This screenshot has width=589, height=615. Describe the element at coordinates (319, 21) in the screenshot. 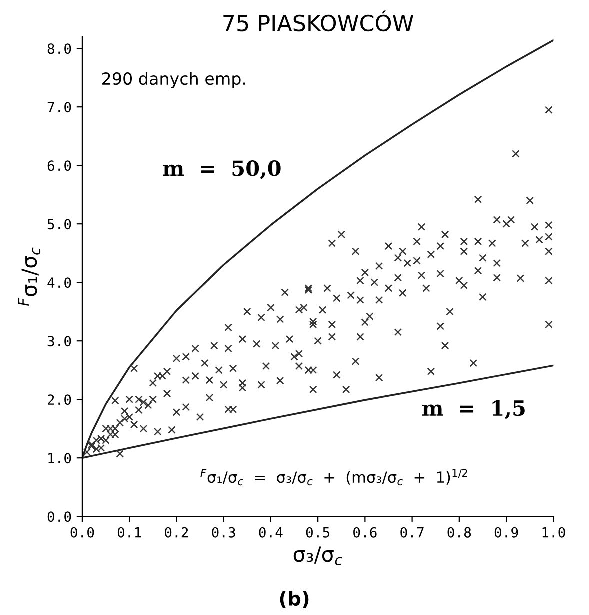

I see `chart-title: 75 PIASKOWCÓW` at that location.